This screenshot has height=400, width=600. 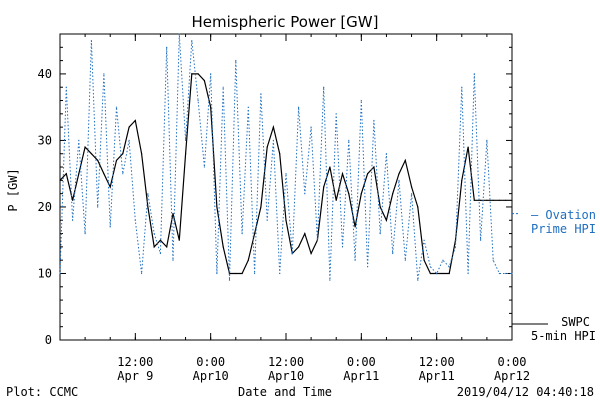 I want to click on x-tick-label-date: Apr12, so click(x=512, y=376).